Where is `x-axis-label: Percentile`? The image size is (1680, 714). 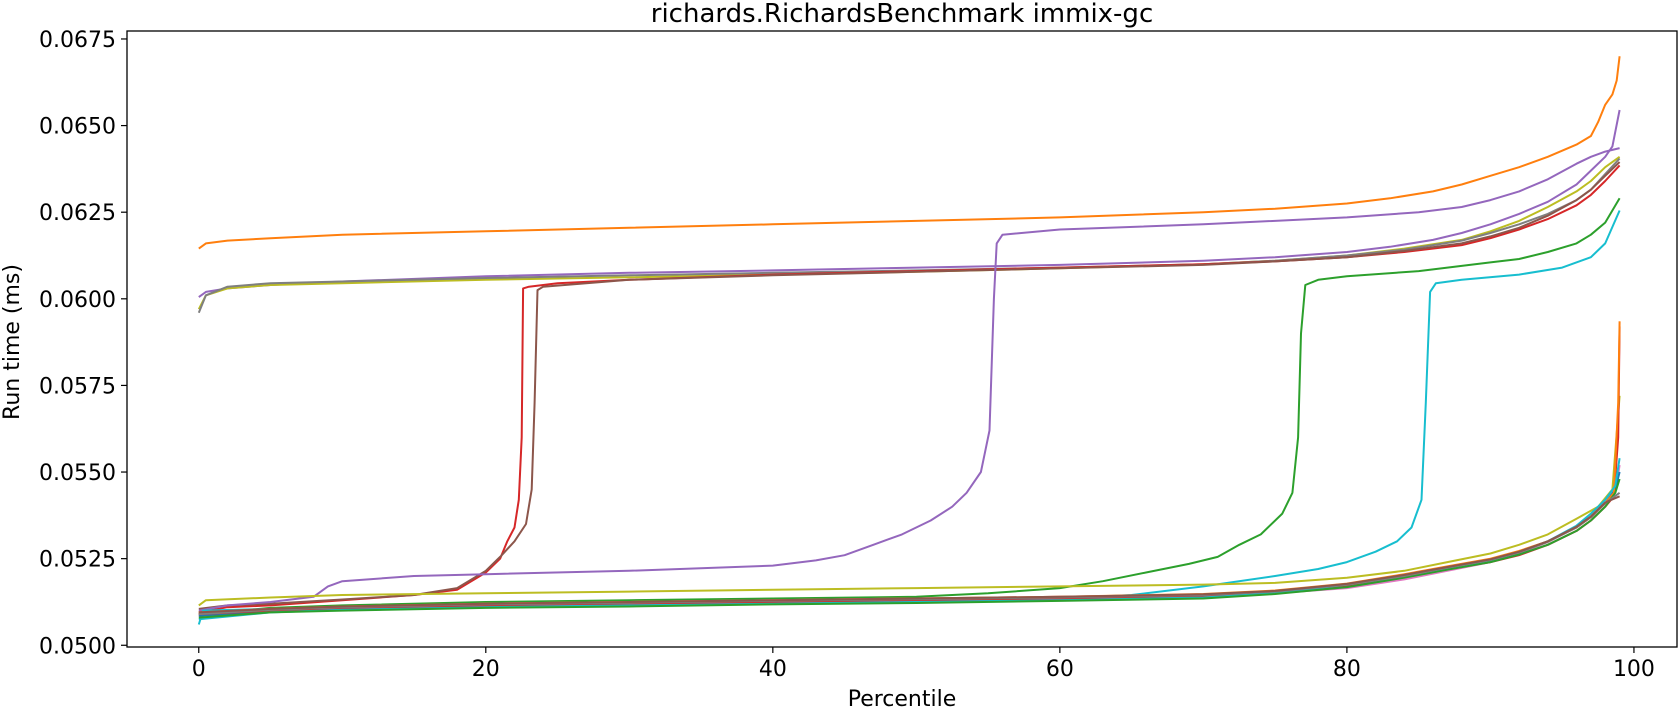
x-axis-label: Percentile is located at coordinates (902, 698).